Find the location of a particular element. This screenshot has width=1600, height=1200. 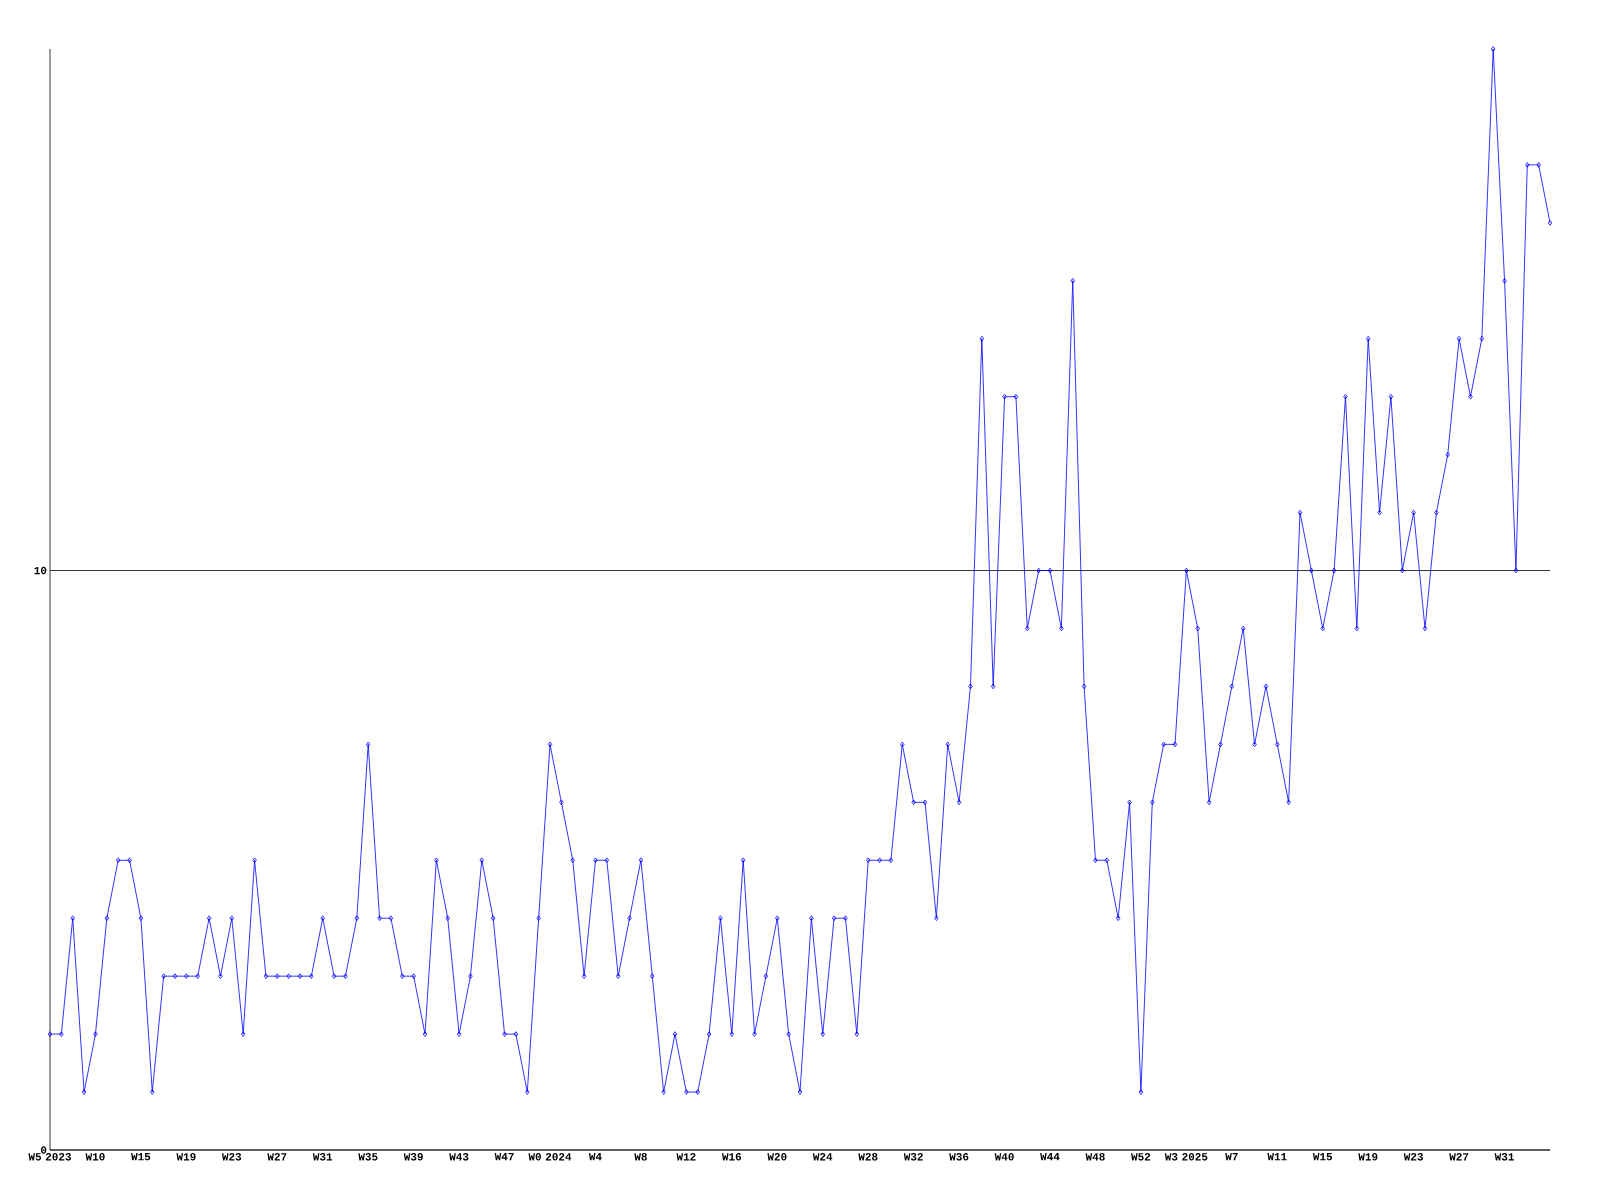

y-tick-label: 10 is located at coordinates (40, 570).